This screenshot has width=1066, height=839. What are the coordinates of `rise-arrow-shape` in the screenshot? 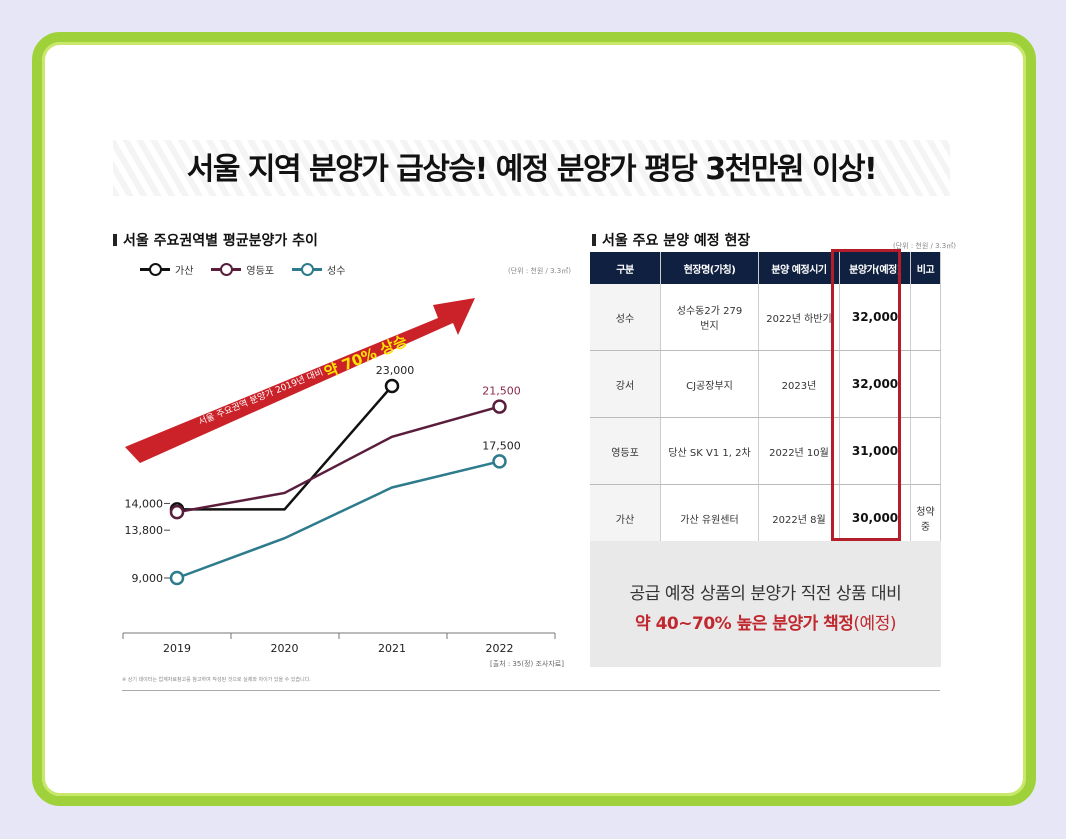 It's located at (300, 380).